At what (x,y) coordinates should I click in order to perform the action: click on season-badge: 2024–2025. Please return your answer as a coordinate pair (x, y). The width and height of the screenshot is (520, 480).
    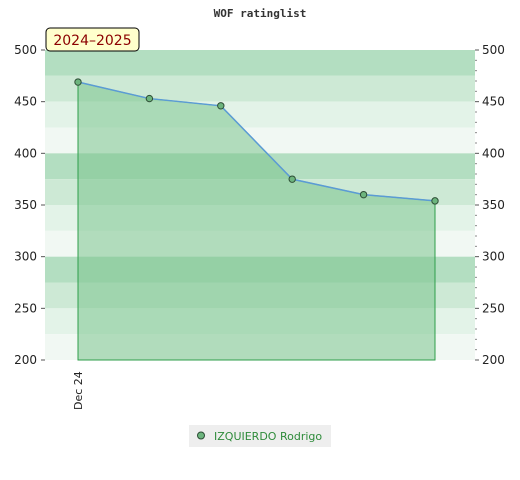
    Looking at the image, I should click on (92, 39).